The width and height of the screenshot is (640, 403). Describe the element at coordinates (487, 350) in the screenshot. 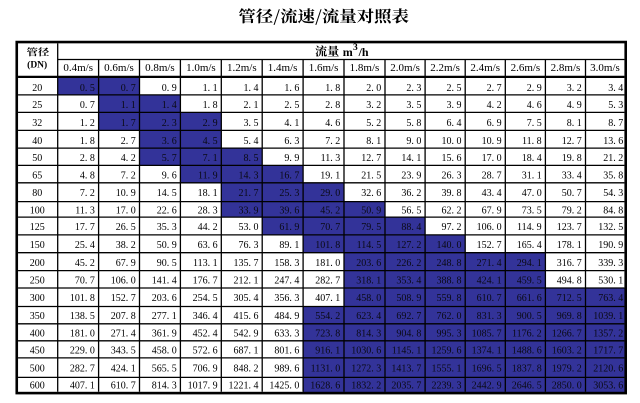

I see `svg-text: 1374. 1` at that location.